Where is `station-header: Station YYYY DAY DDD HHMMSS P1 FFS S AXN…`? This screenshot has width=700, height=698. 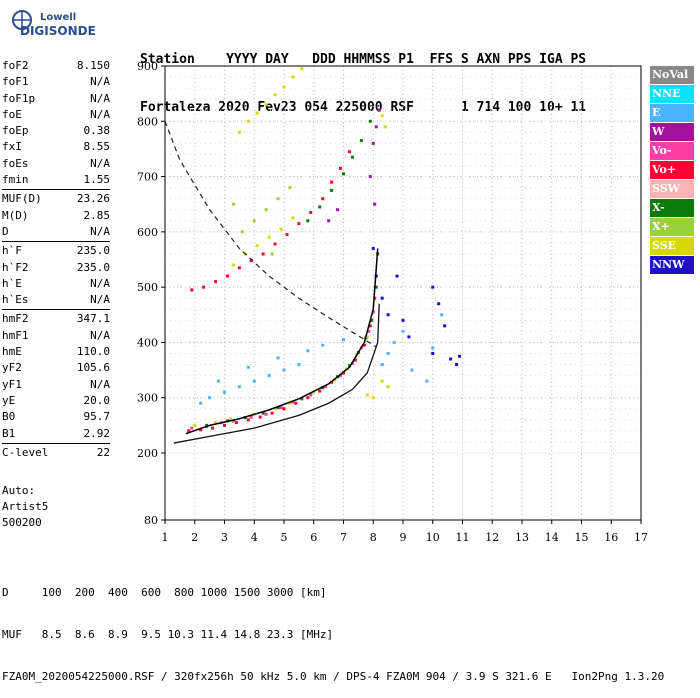 station-header: Station YYYY DAY DDD HHMMSS P1 FFS S AXN… is located at coordinates (363, 76).